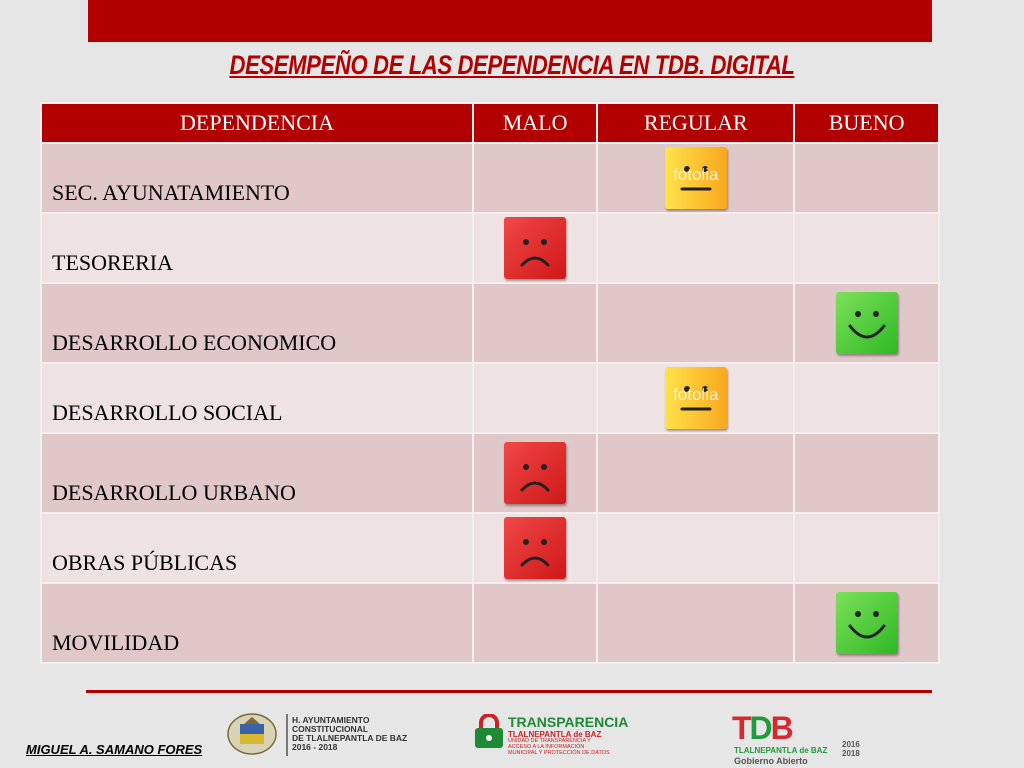 Image resolution: width=1024 pixels, height=768 pixels. Describe the element at coordinates (510, 21) in the screenshot. I see `top-accent-bar` at that location.